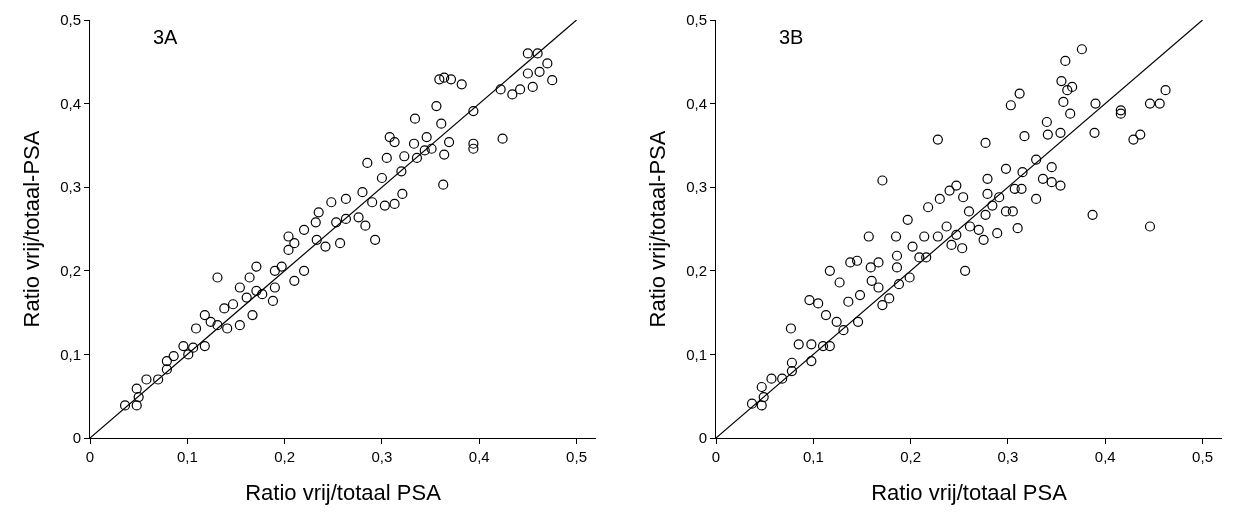 This screenshot has width=1253, height=528. Describe the element at coordinates (166, 37) in the screenshot. I see `annotation: 3A` at that location.